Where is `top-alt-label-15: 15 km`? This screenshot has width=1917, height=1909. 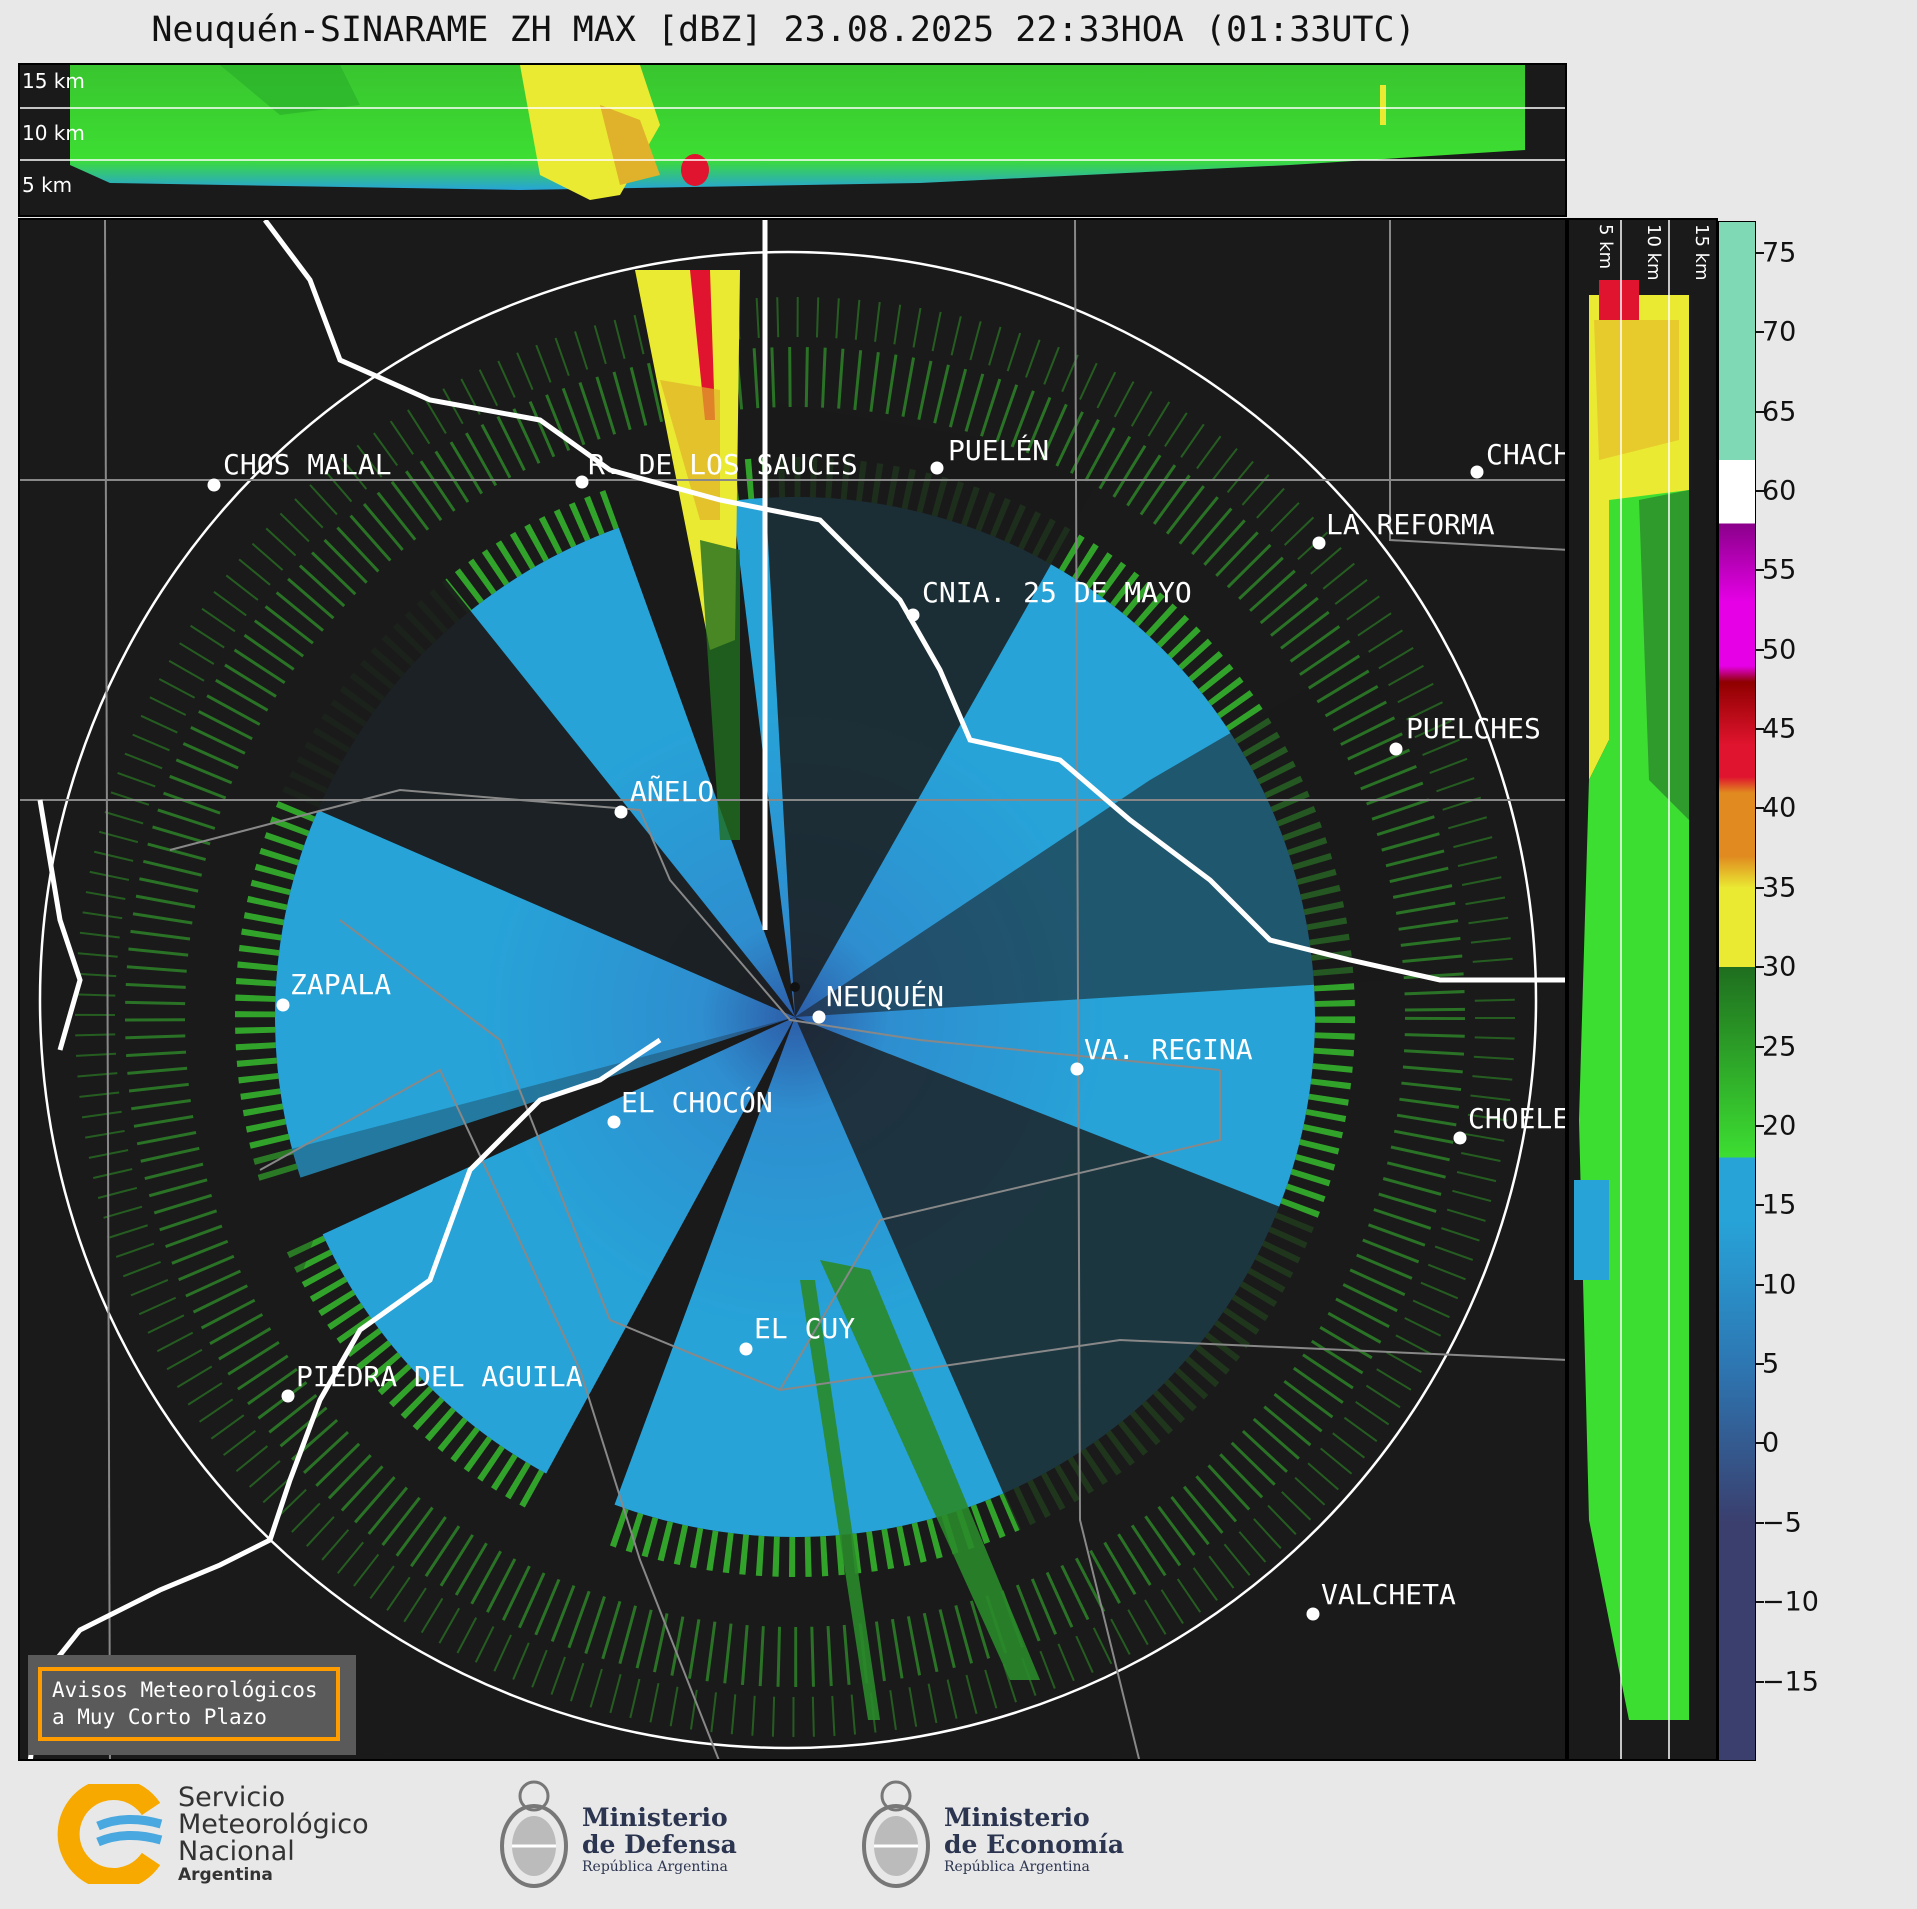
top-alt-label-15: 15 km is located at coordinates (53, 81).